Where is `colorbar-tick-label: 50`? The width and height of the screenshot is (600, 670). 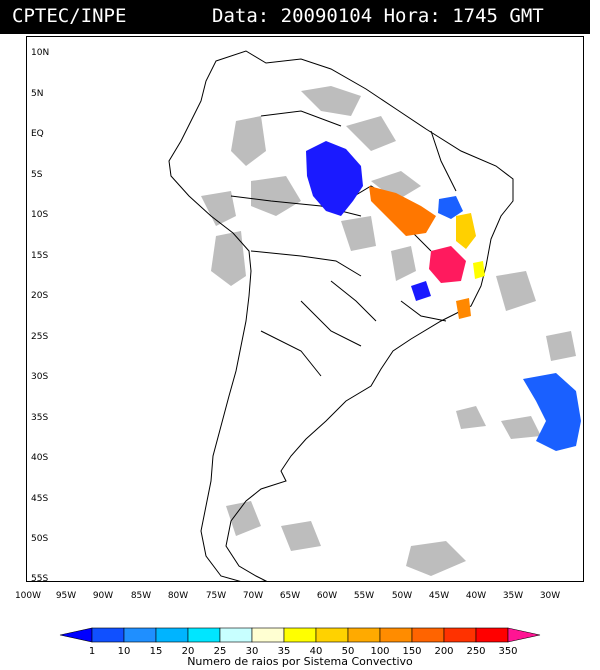
colorbar-tick-label: 50 is located at coordinates (348, 651).